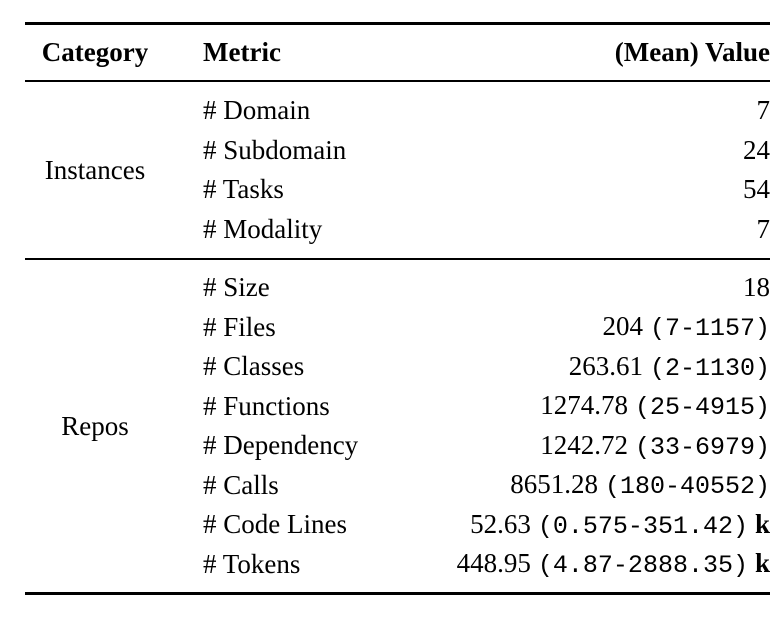  What do you see at coordinates (239, 326) in the screenshot?
I see `metric-label: # Files` at bounding box center [239, 326].